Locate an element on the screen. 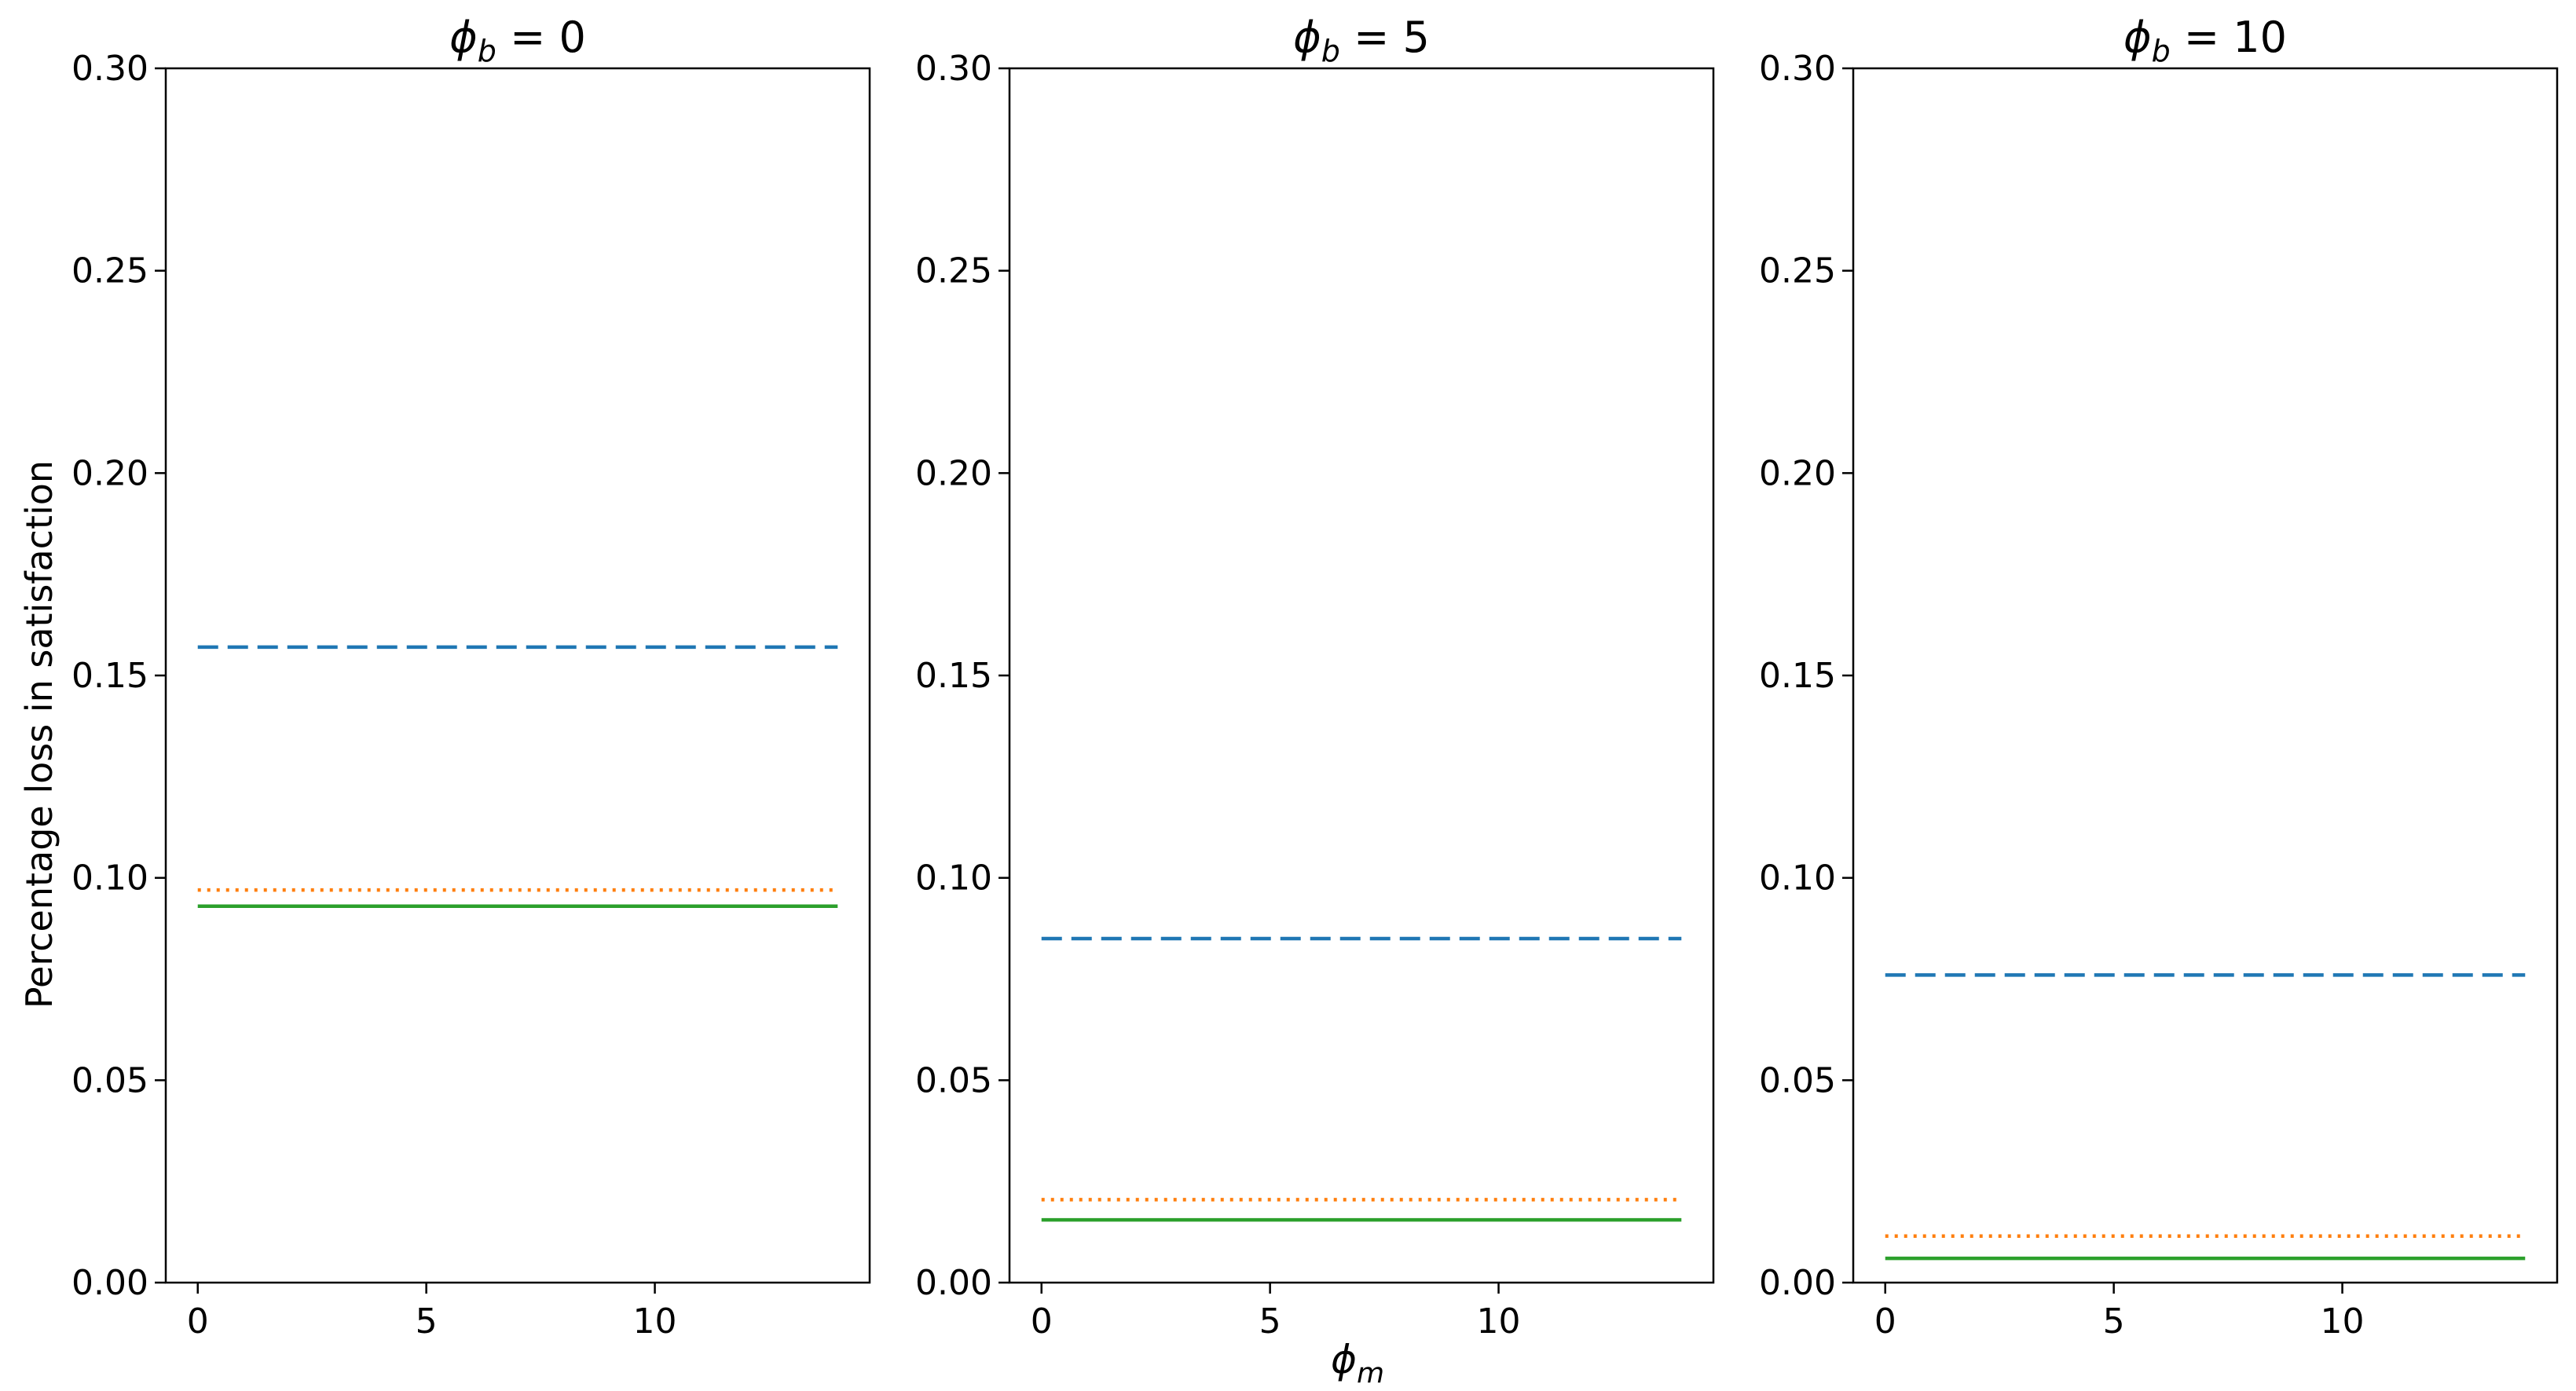  panel-title: ϕb = 10 is located at coordinates (2205, 41).